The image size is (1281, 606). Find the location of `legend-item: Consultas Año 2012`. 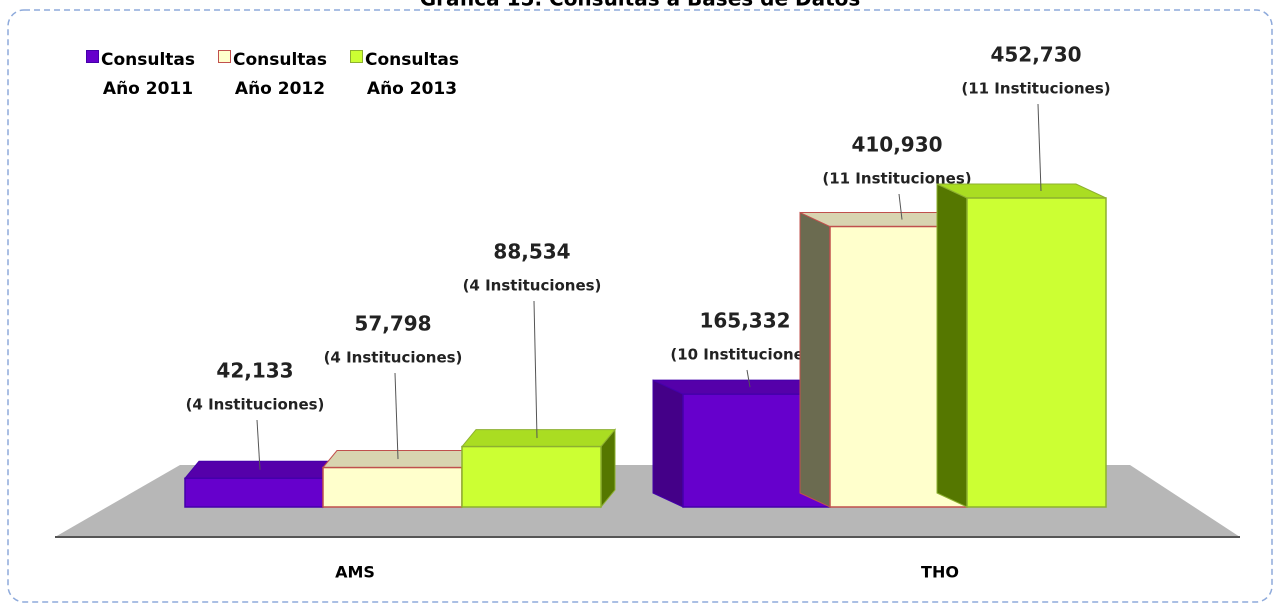

legend-item: Consultas Año 2012 is located at coordinates (279, 75).